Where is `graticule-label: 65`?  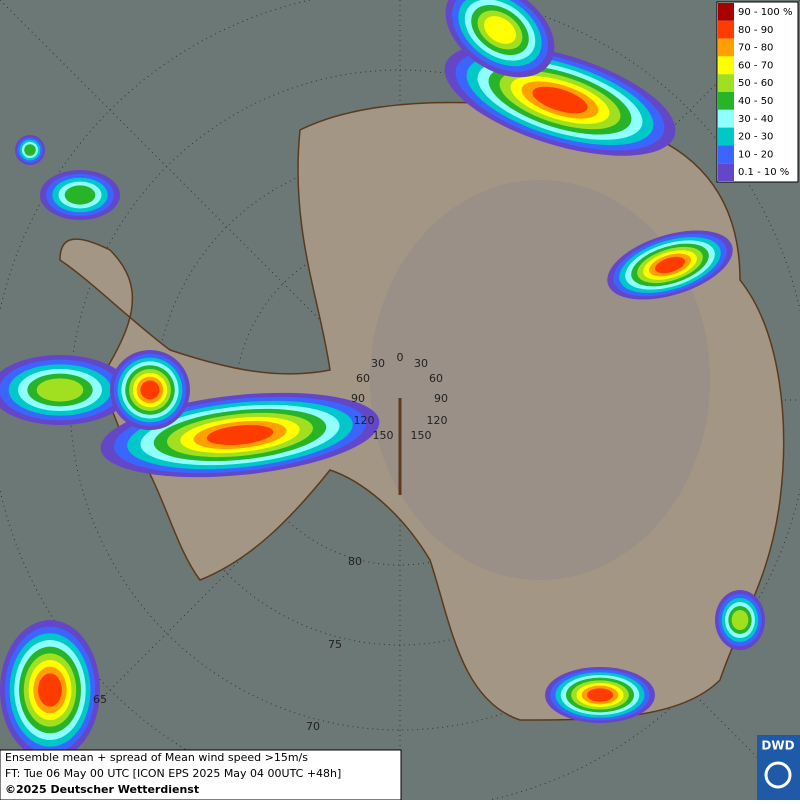
graticule-label: 65 is located at coordinates (100, 699).